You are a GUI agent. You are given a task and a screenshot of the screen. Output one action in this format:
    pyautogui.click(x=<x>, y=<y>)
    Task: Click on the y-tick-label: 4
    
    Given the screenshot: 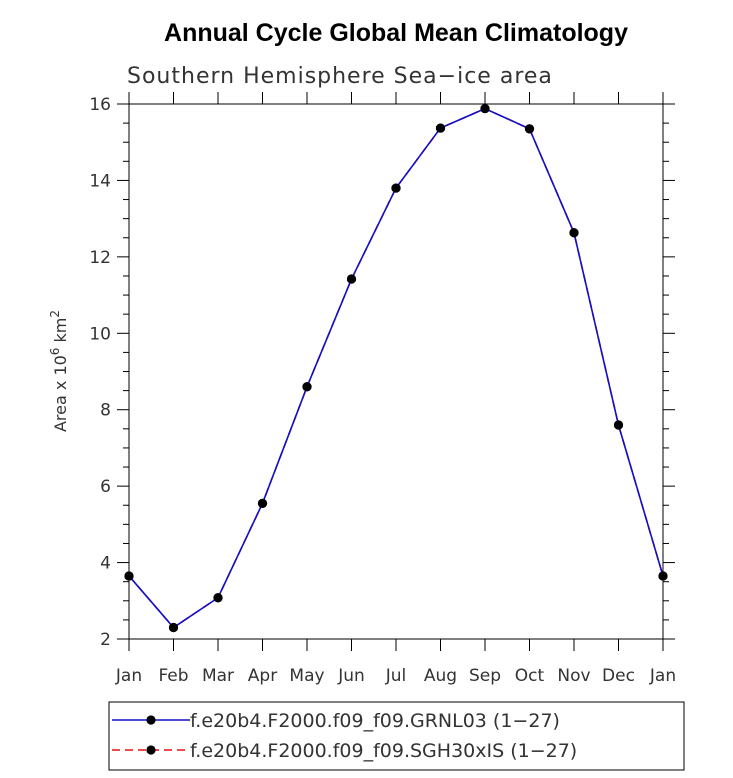 What is the action you would take?
    pyautogui.click(x=105, y=564)
    